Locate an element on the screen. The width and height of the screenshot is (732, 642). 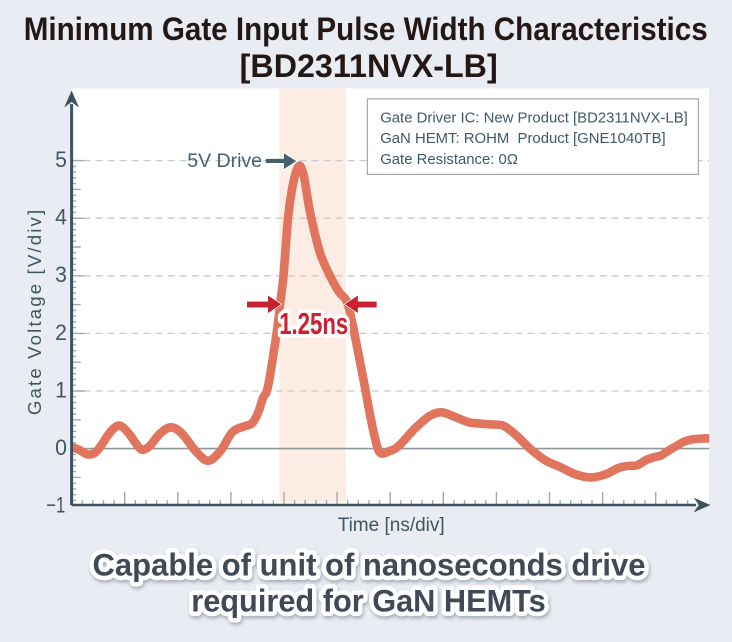
svg-text: 3 is located at coordinates (61, 274).